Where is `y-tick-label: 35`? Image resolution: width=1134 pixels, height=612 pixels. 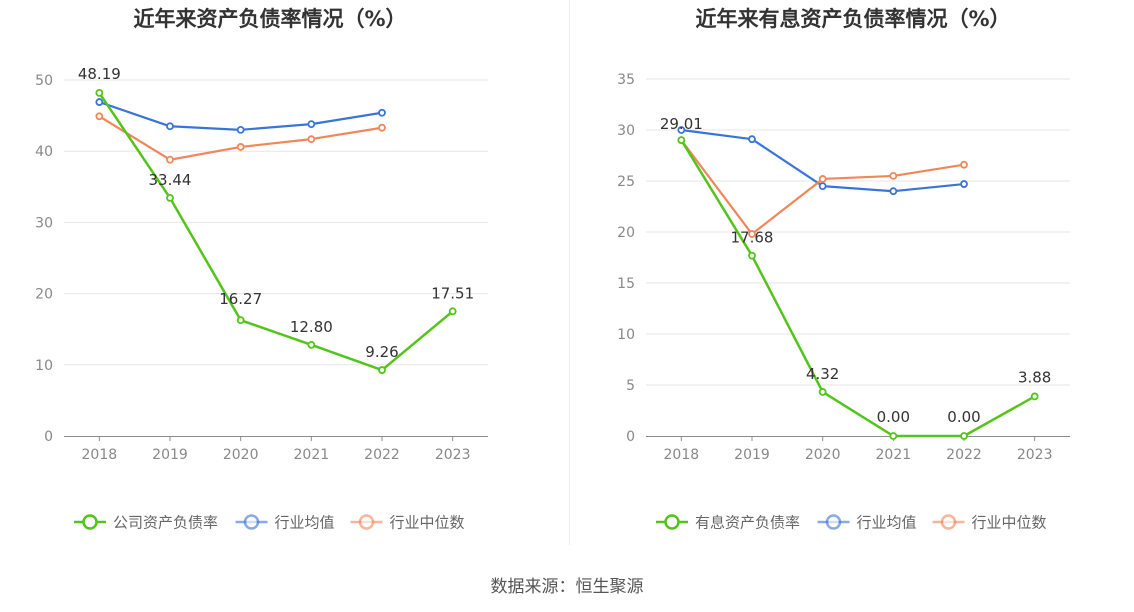 y-tick-label: 35 is located at coordinates (626, 80).